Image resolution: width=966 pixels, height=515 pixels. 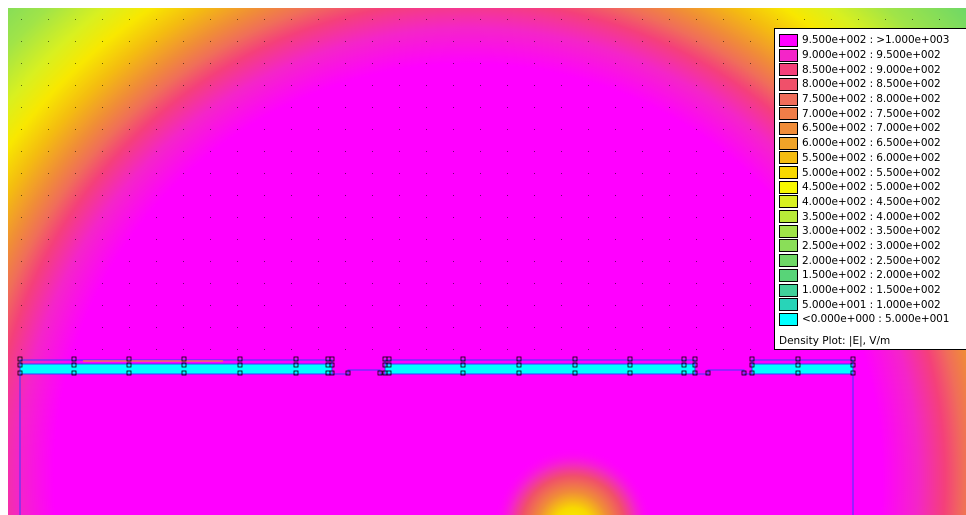 I want to click on conductor-strips, so click(x=436, y=367).